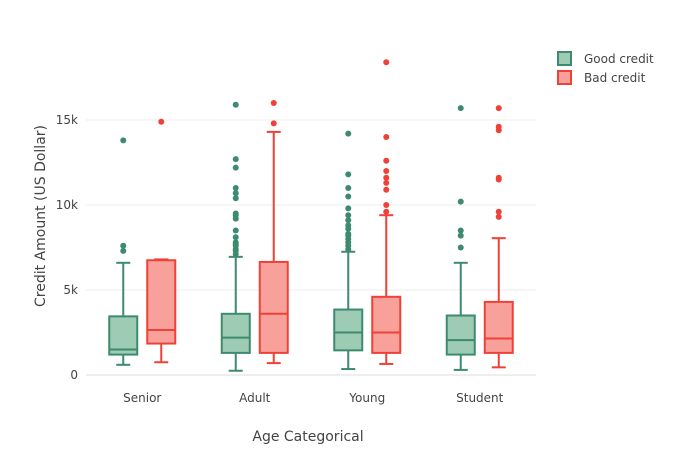 The image size is (675, 453). What do you see at coordinates (480, 398) in the screenshot?
I see `x-tick-label: Student` at bounding box center [480, 398].